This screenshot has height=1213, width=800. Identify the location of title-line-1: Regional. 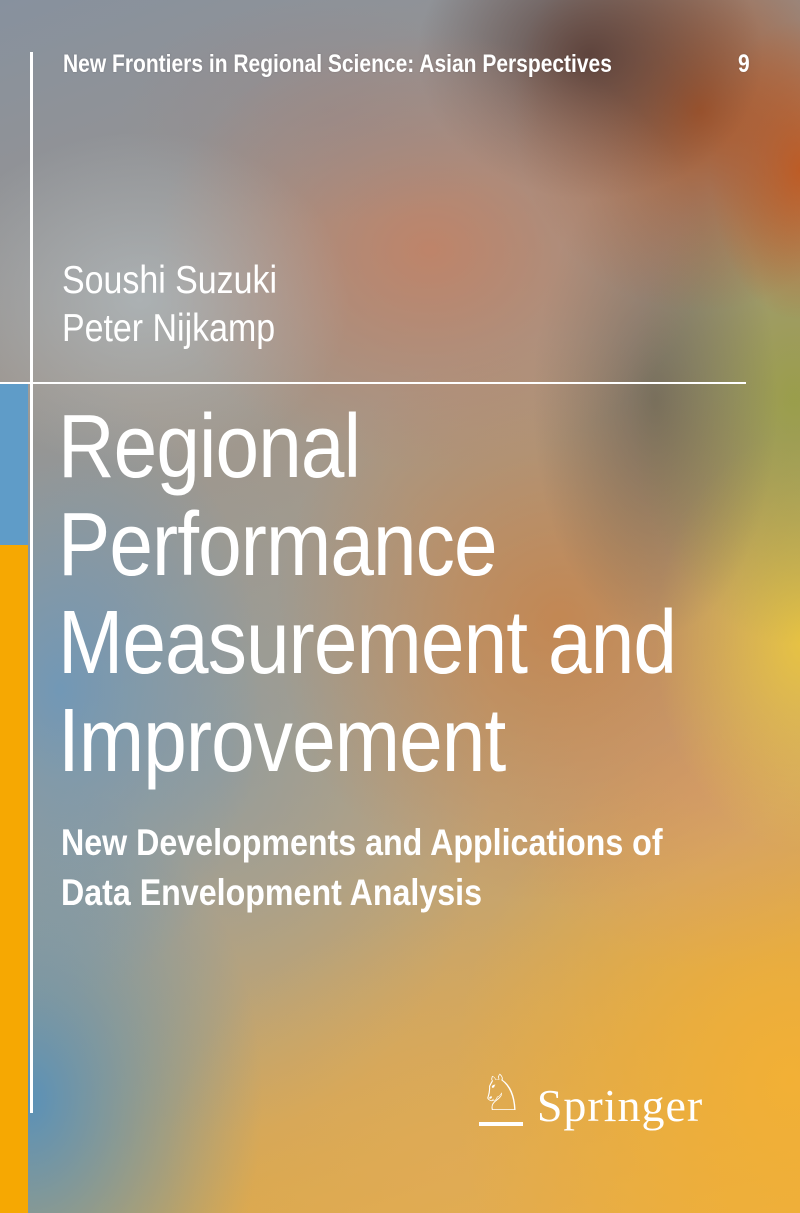
(209, 447).